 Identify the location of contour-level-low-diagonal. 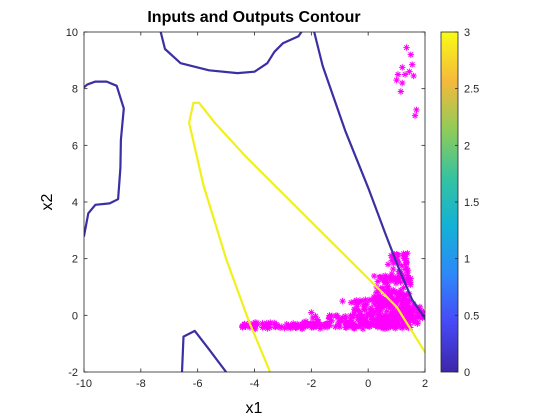
(231, 53).